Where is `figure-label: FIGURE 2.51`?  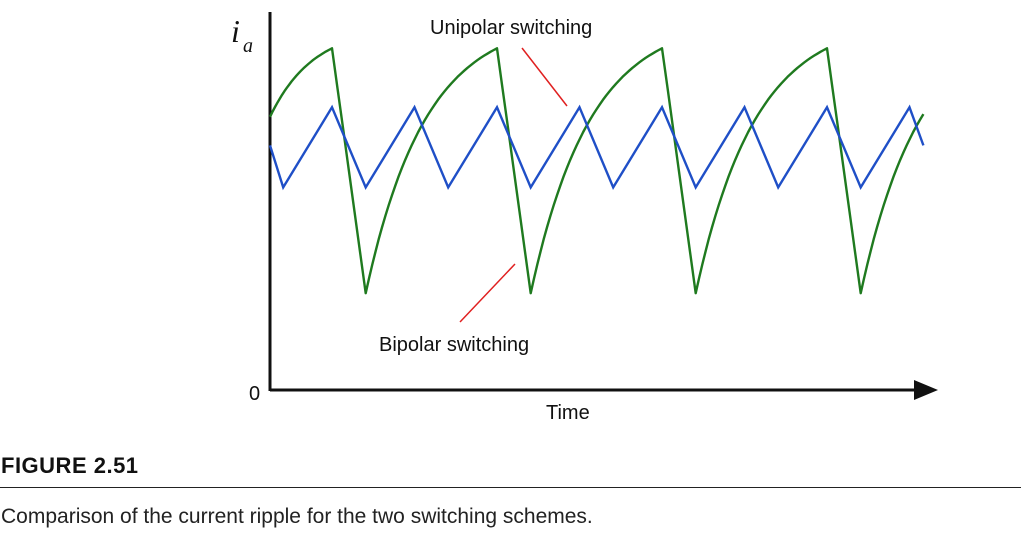
figure-label: FIGURE 2.51 is located at coordinates (70, 465).